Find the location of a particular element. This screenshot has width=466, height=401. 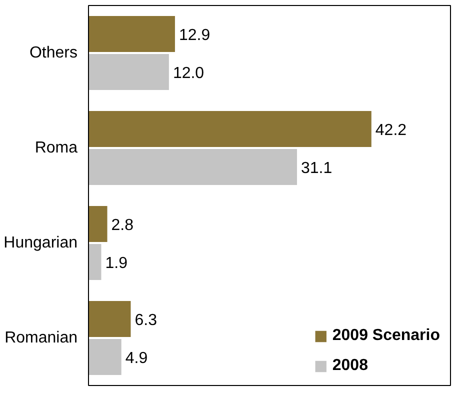

legend-label: 2009 Scenario is located at coordinates (386, 336).